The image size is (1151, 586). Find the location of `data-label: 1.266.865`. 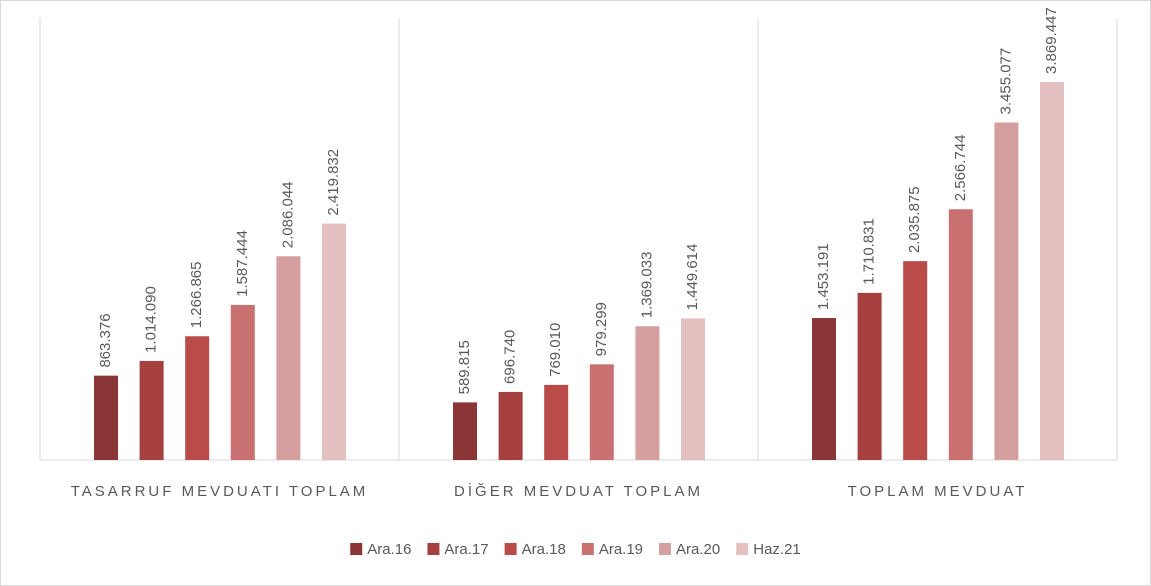

data-label: 1.266.865 is located at coordinates (196, 295).